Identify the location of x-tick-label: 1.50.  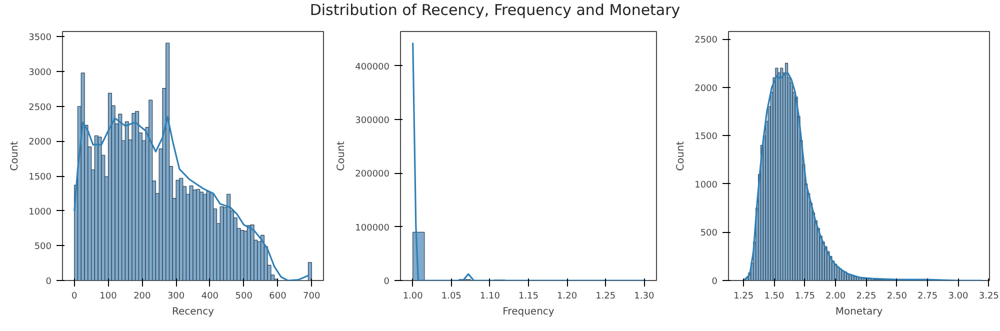
(774, 297).